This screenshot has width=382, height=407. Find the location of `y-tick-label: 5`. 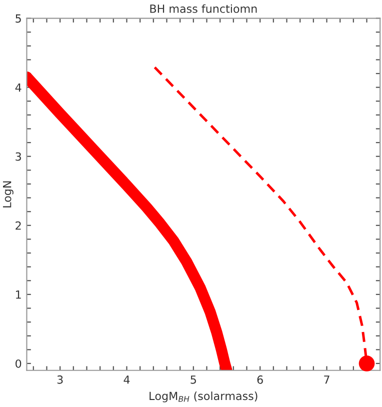

y-tick-label: 5 is located at coordinates (18, 18).